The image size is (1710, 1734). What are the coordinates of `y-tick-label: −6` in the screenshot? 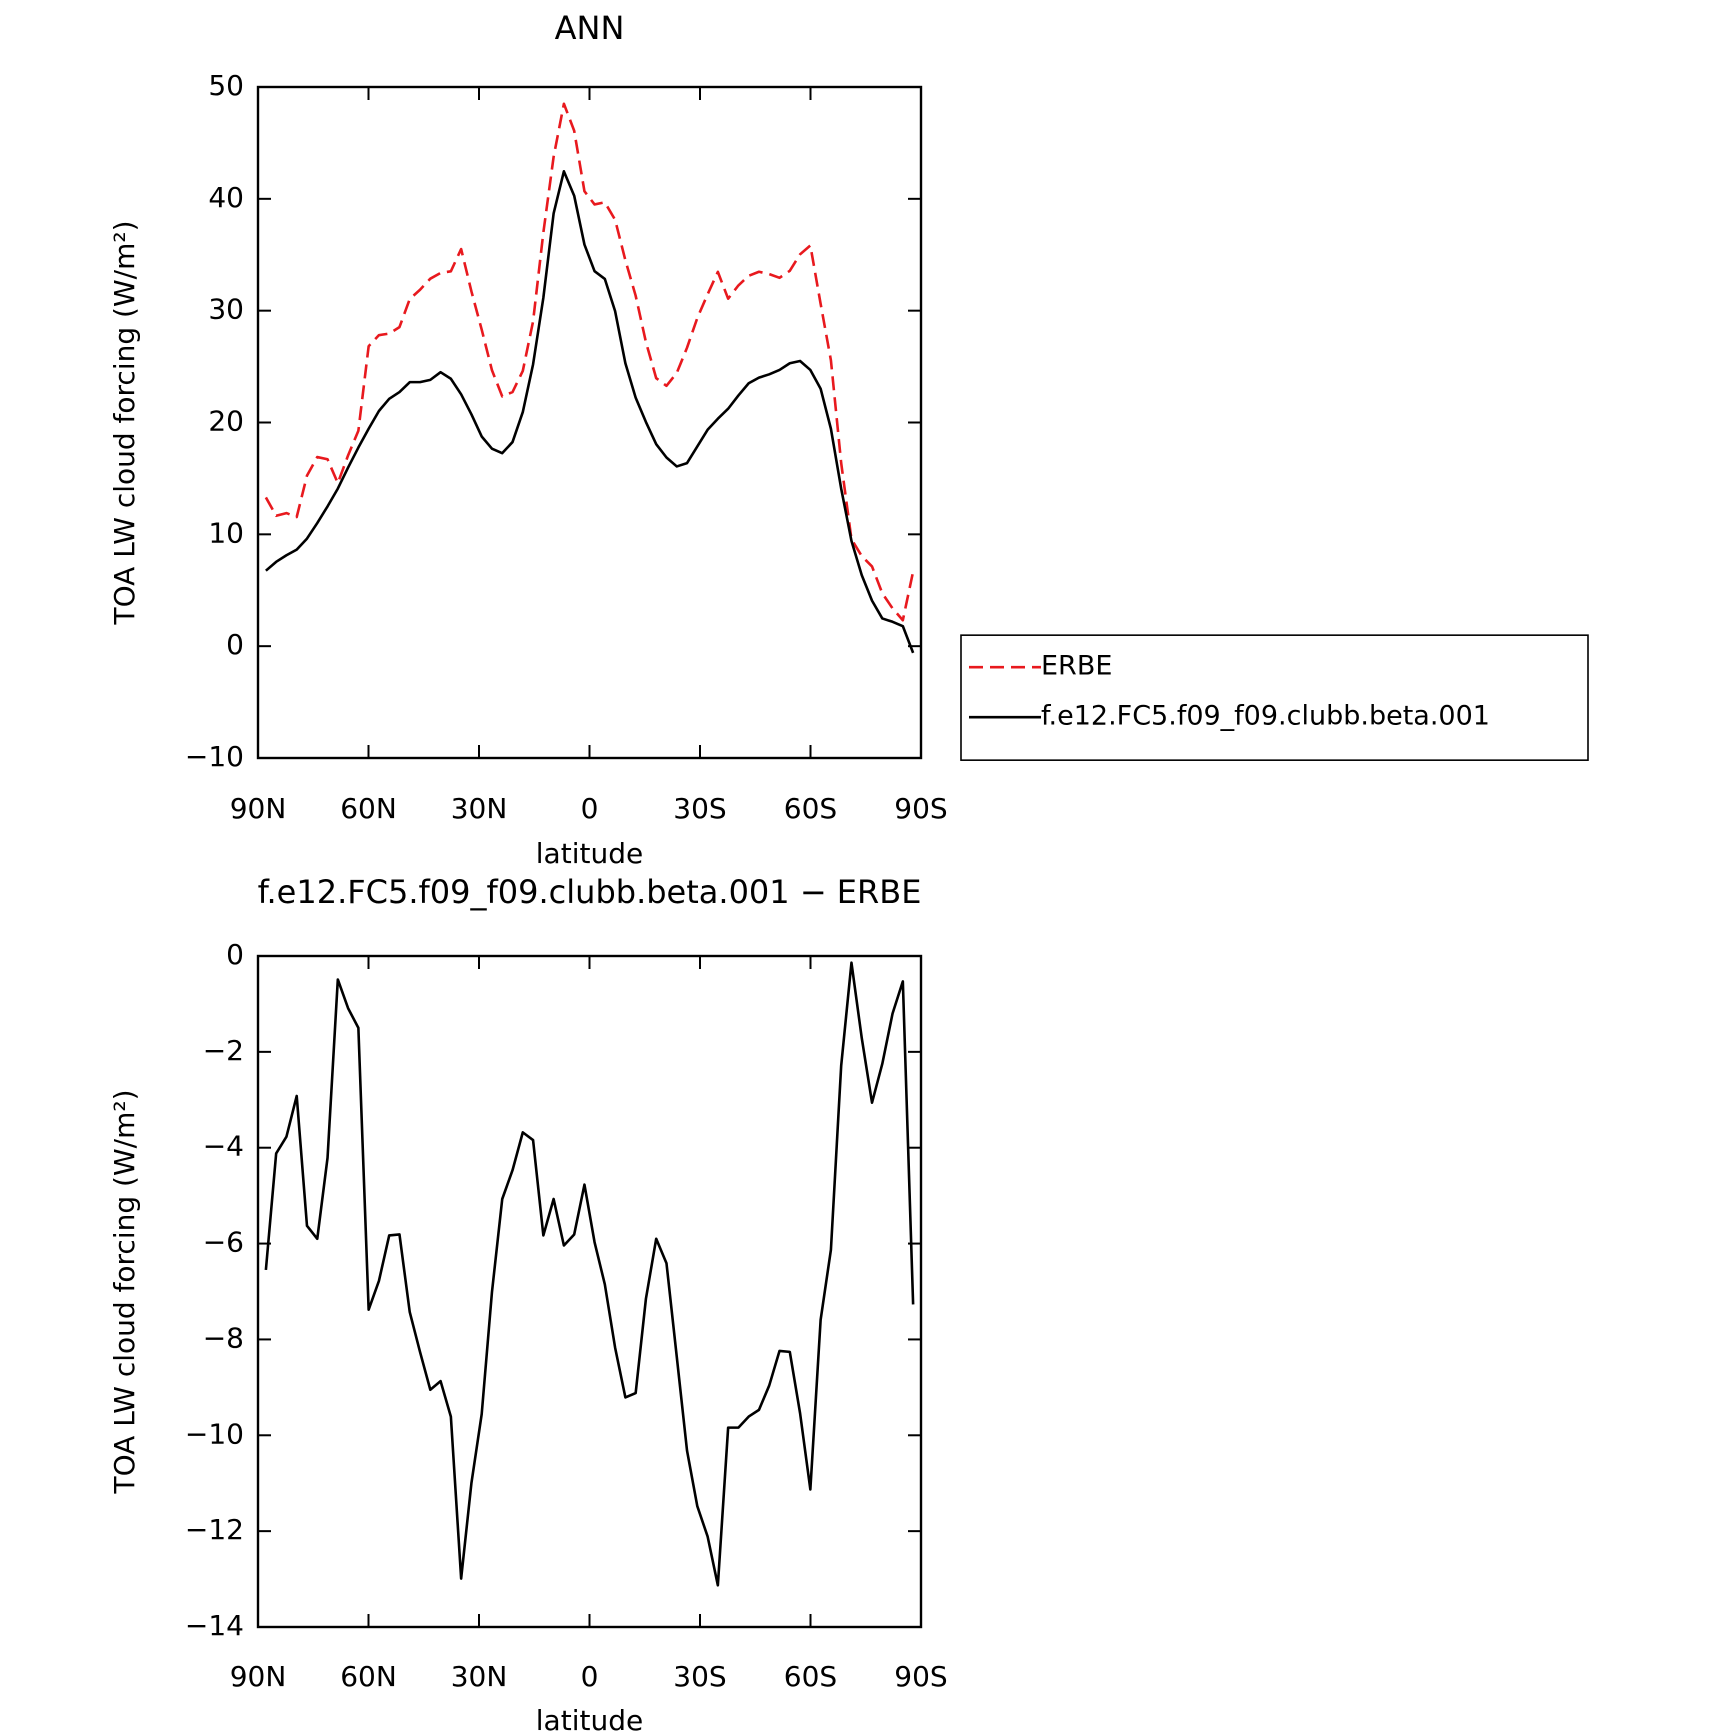 It's located at (223, 1242).